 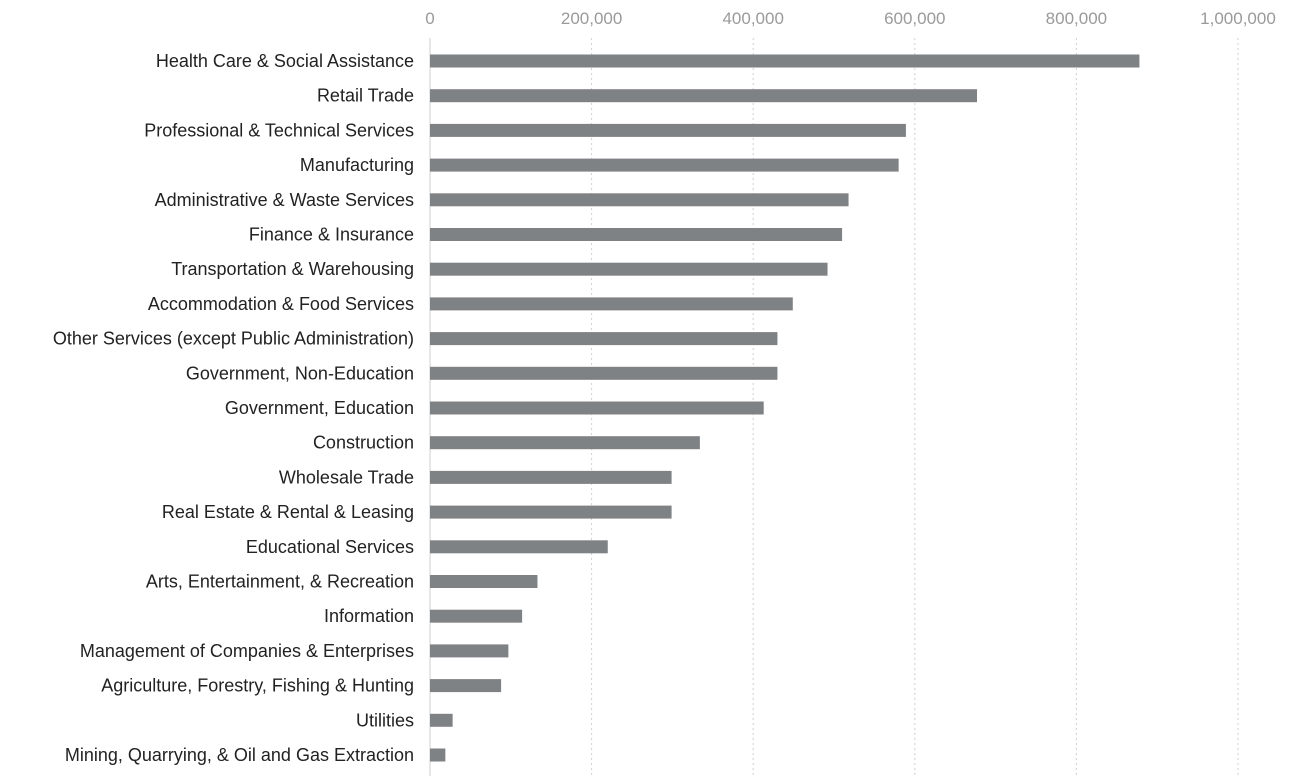 I want to click on category-label: Wholesale Trade, so click(x=346, y=477).